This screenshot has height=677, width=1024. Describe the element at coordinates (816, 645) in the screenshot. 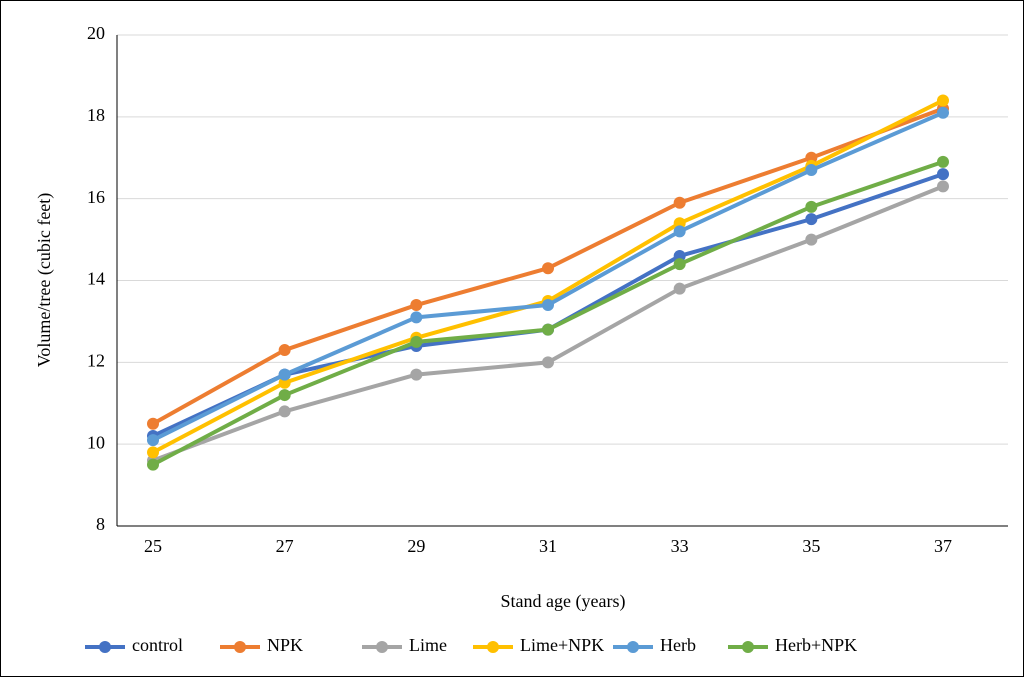

I see `legend-label: Herb+NPK` at that location.